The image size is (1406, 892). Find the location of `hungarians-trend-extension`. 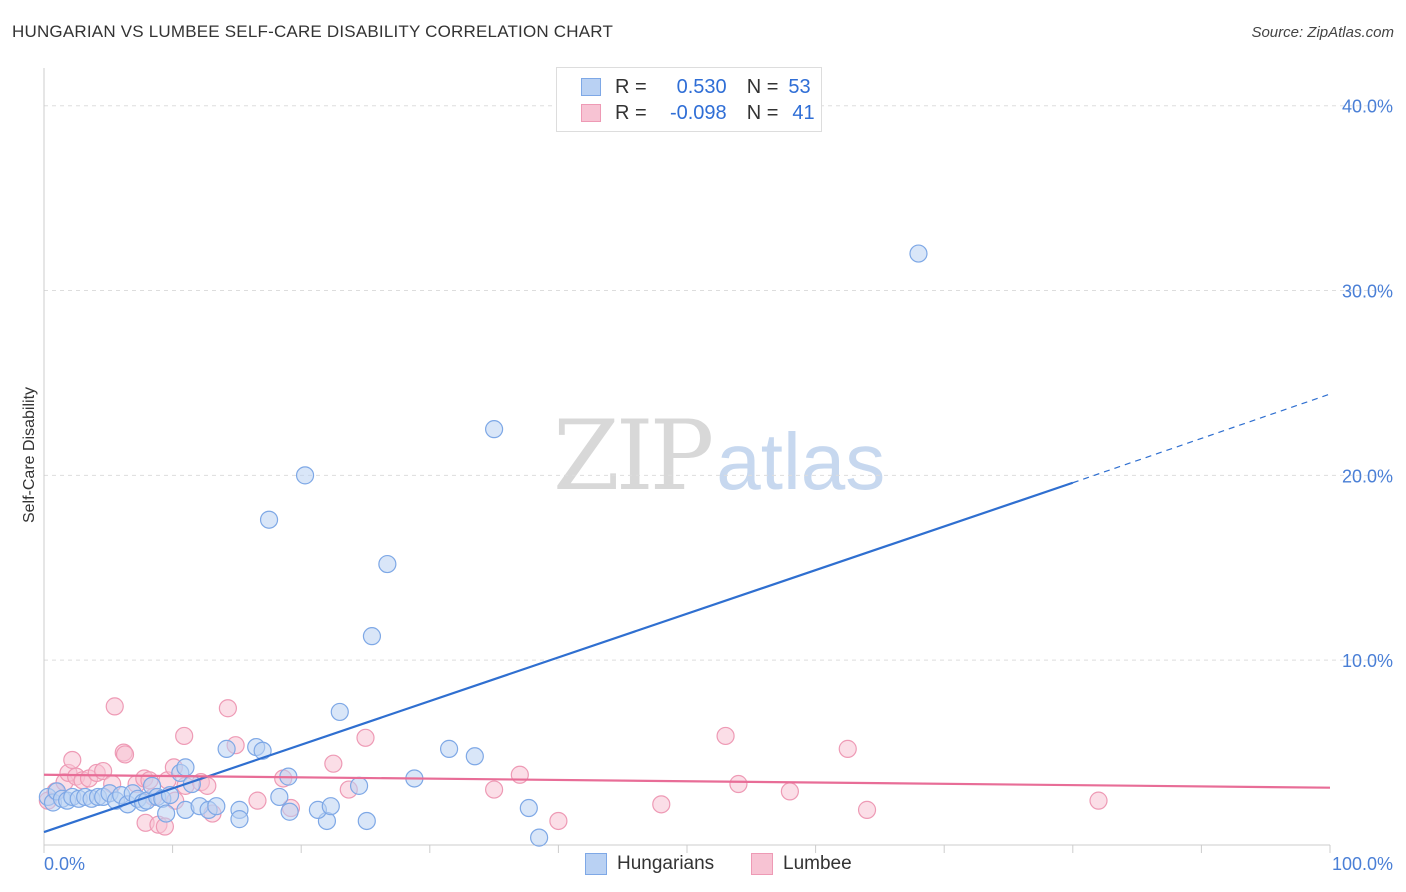

hungarians-trend-extension is located at coordinates (1201, 438).